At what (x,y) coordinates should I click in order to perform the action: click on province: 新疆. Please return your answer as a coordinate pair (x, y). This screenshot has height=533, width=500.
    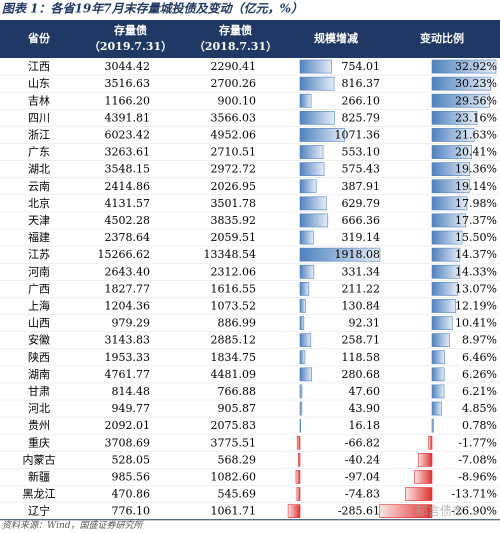
    Looking at the image, I should click on (39, 476).